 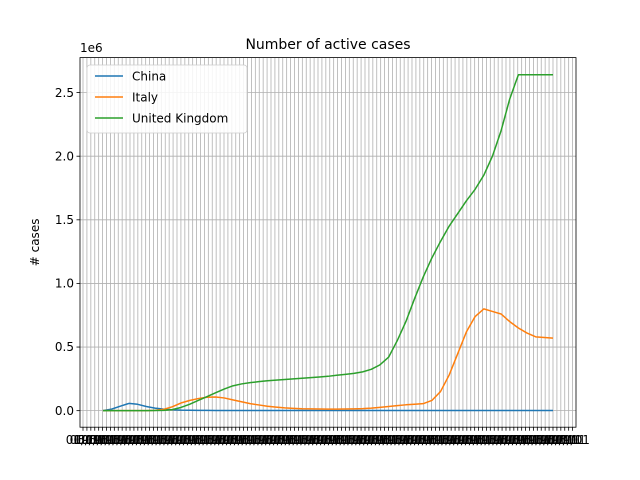 I want to click on legend-label: China, so click(x=149, y=77).